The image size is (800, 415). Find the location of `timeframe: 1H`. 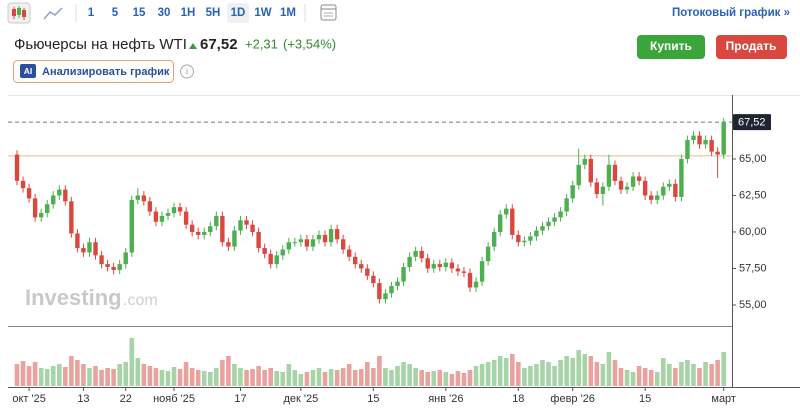

timeframe: 1H is located at coordinates (188, 13).